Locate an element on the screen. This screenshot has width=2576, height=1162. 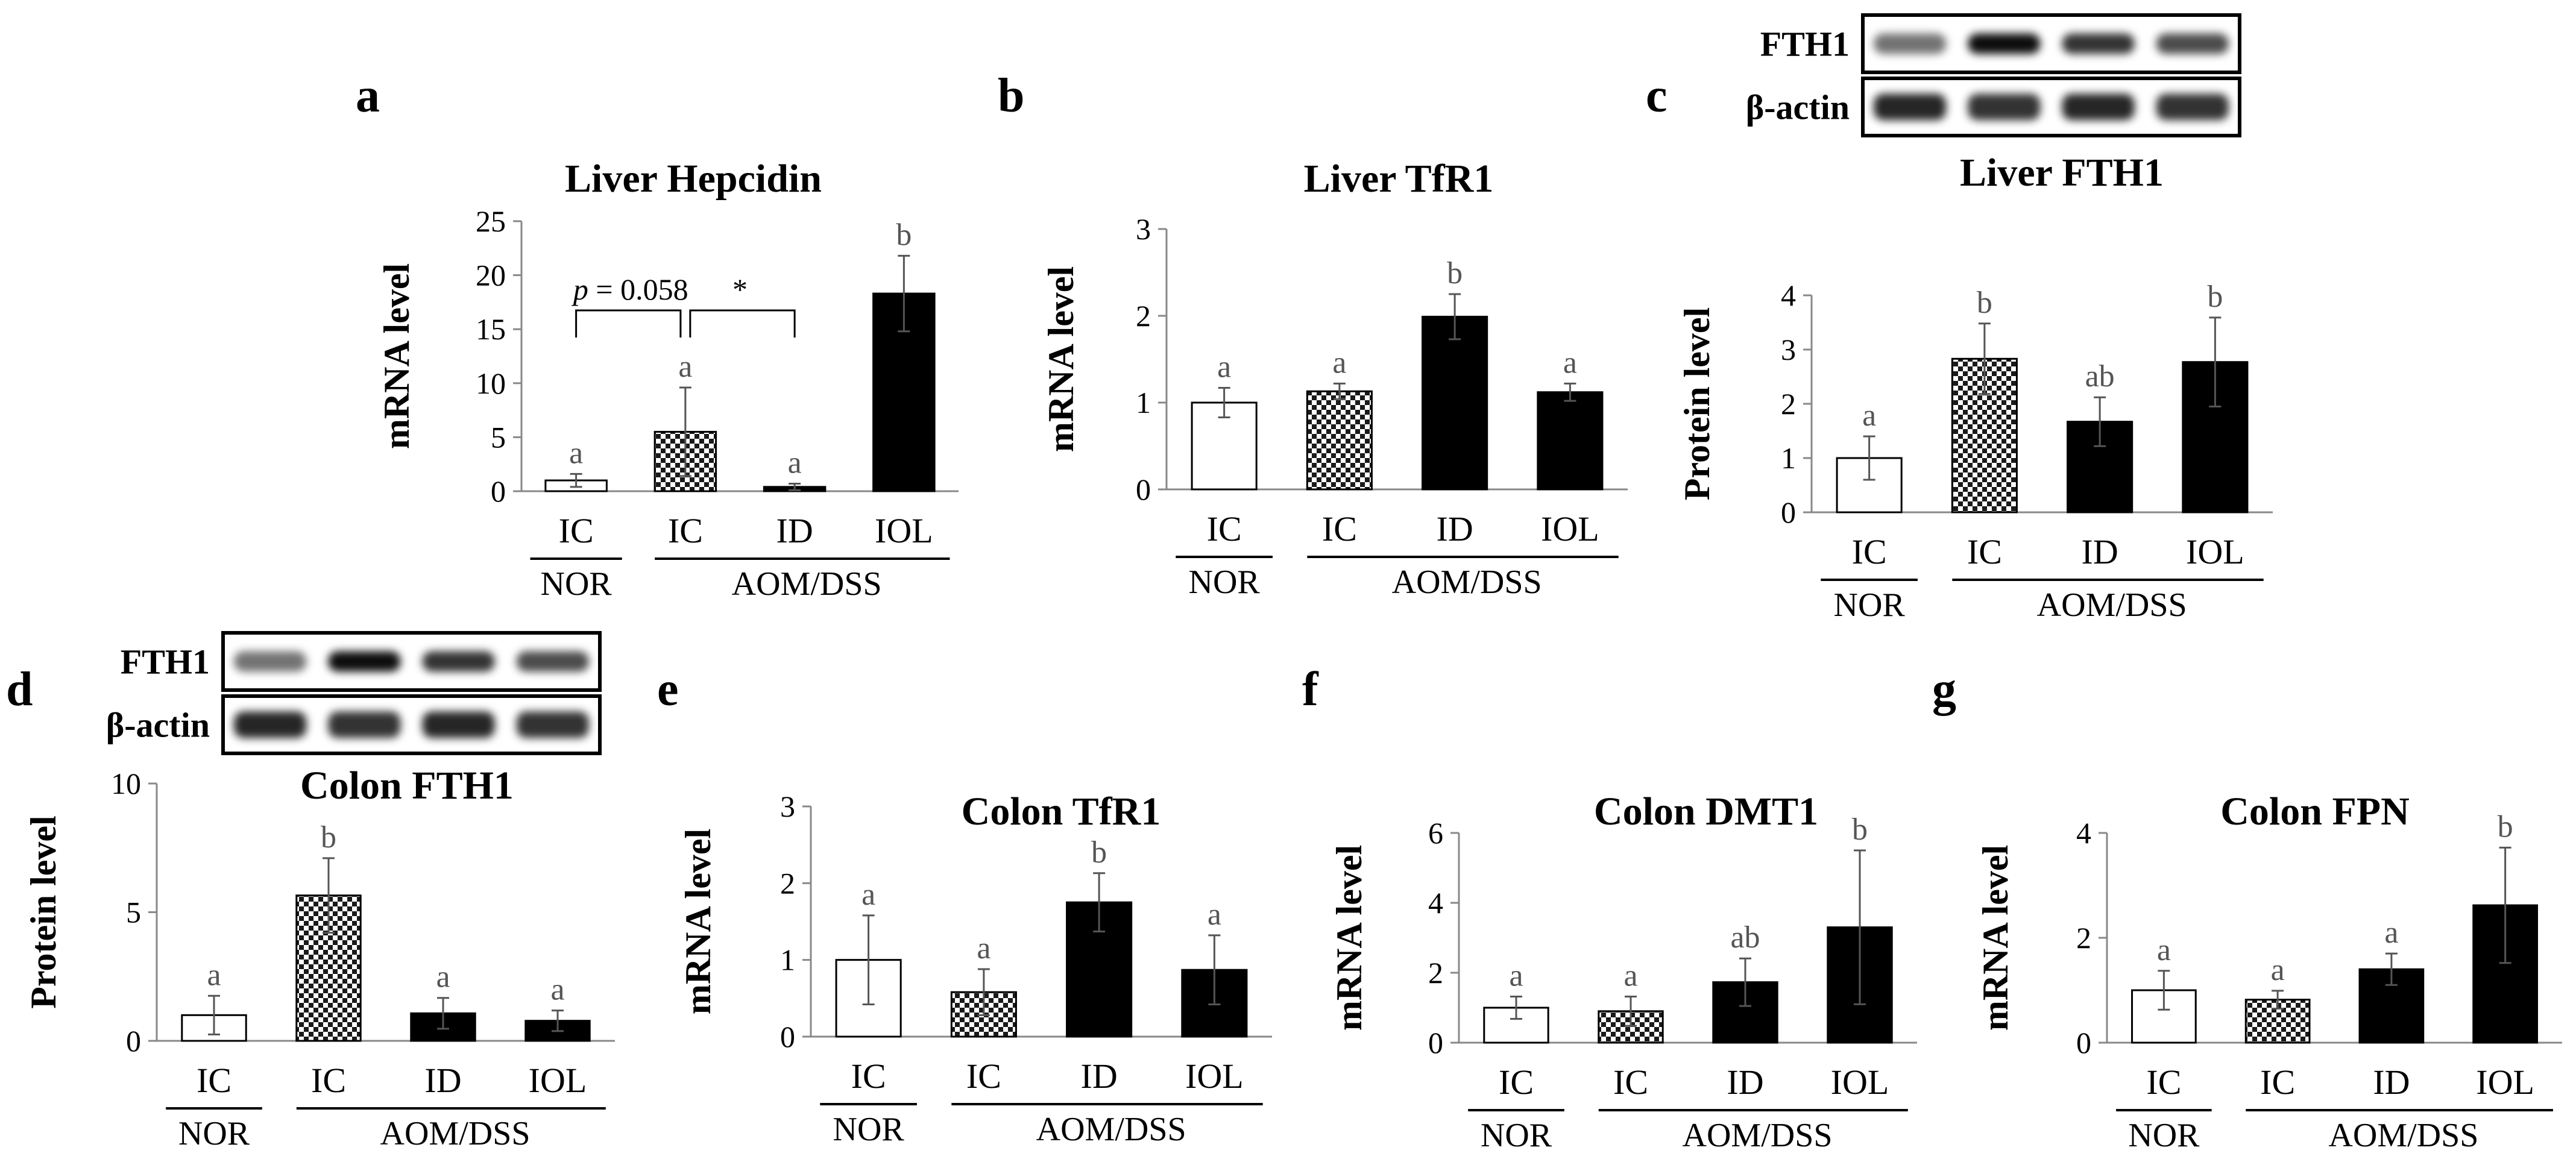
chart-title: Liver TfR1 is located at coordinates (1399, 179).